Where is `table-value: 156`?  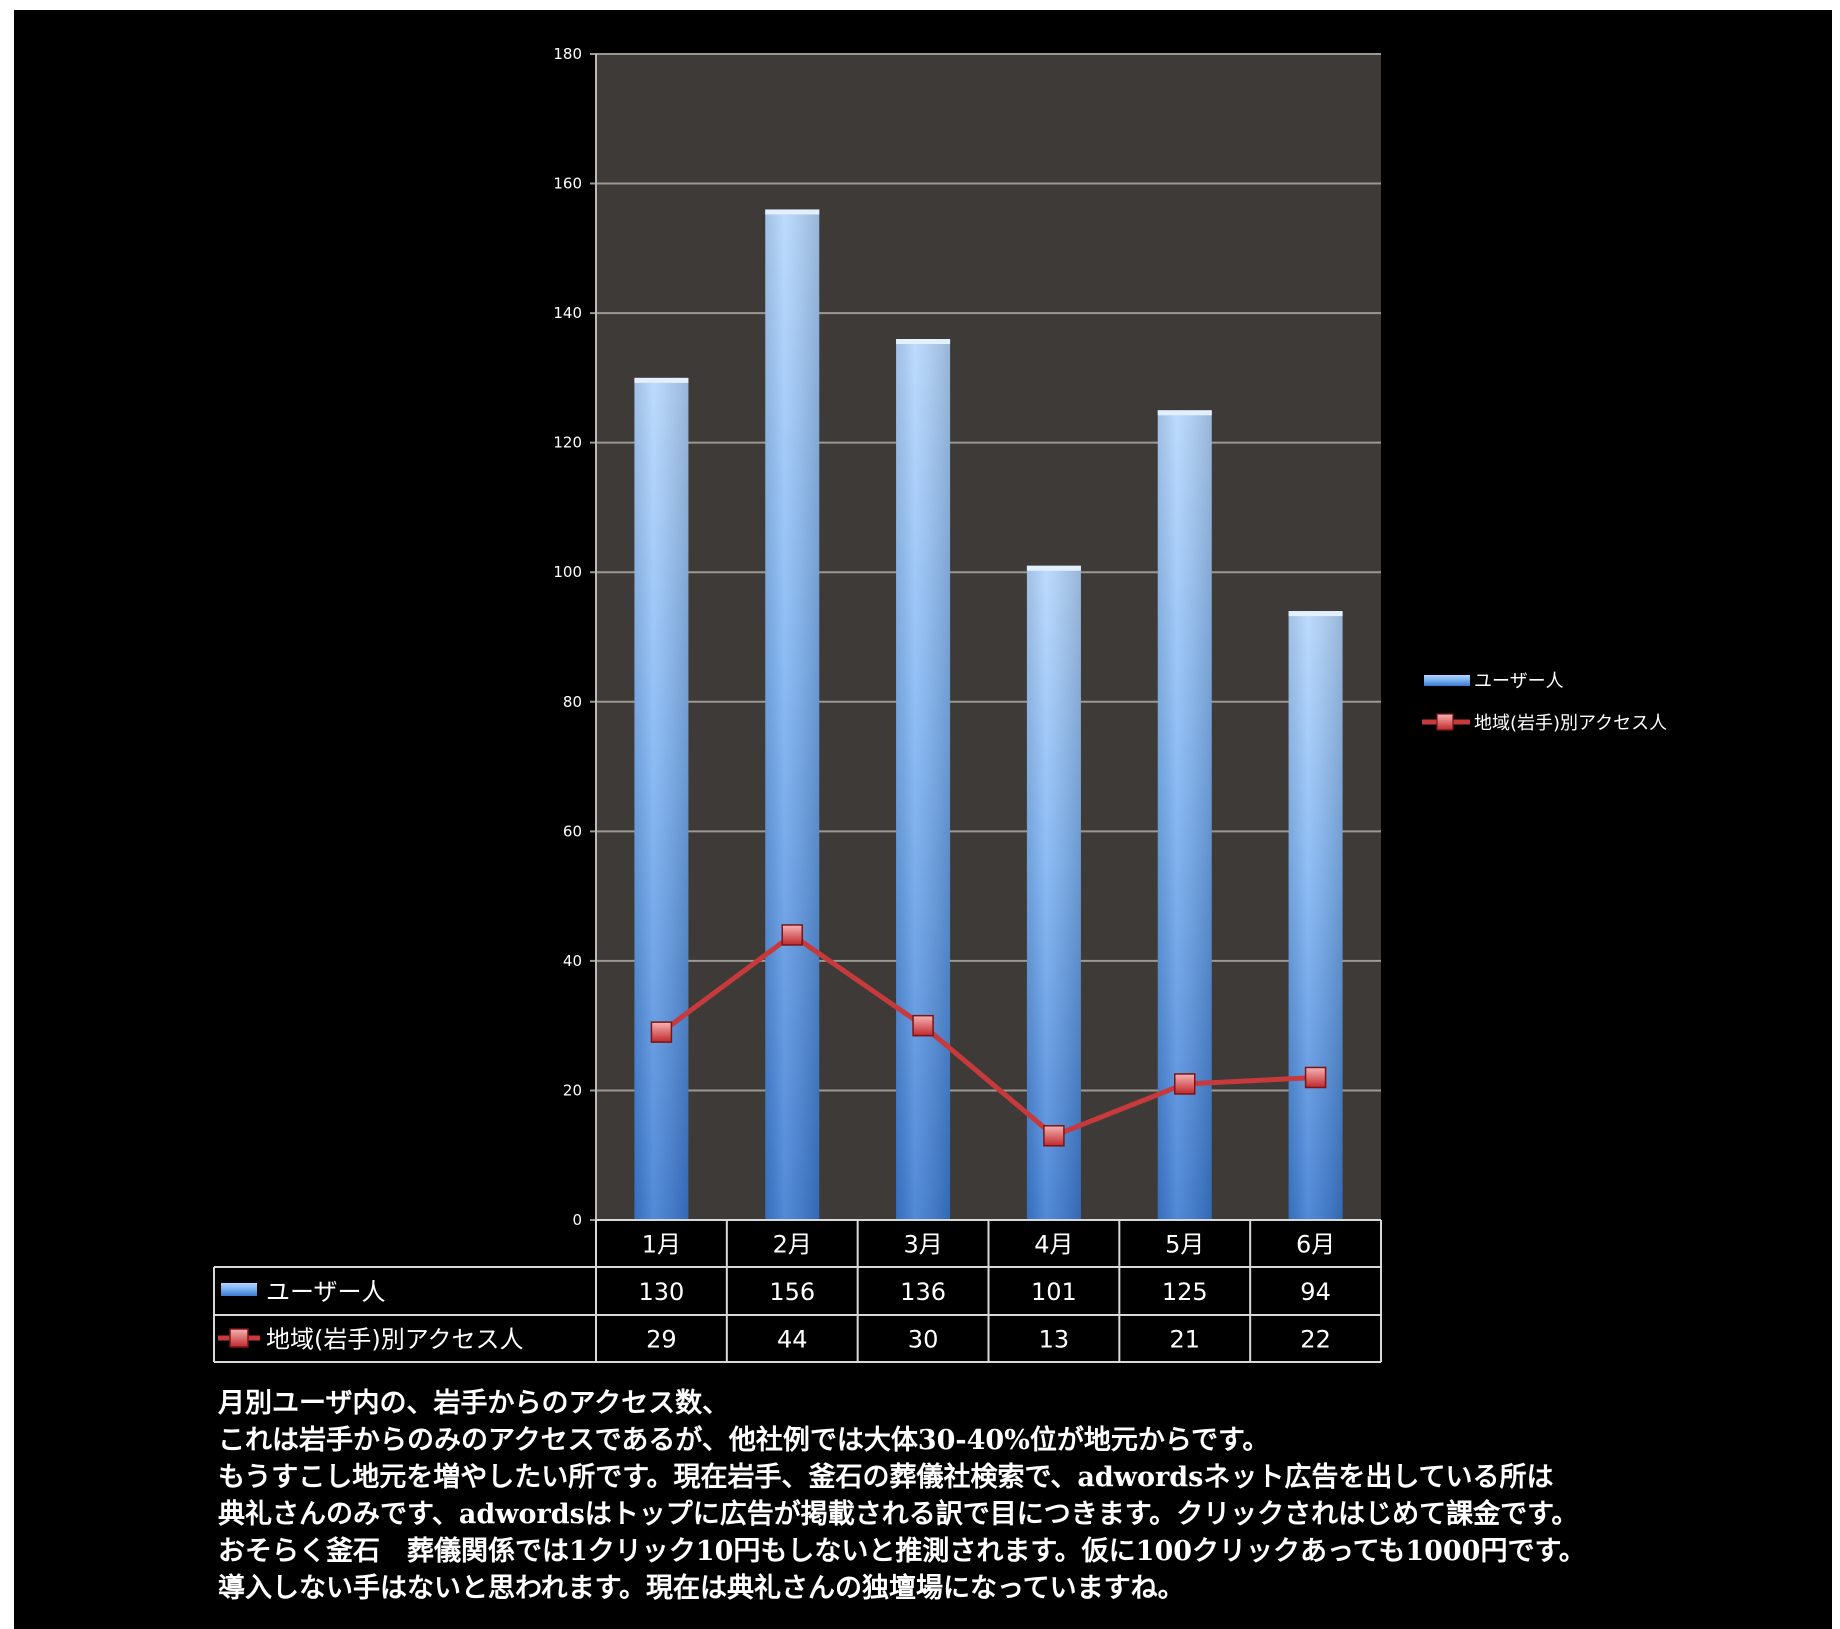
table-value: 156 is located at coordinates (792, 1292).